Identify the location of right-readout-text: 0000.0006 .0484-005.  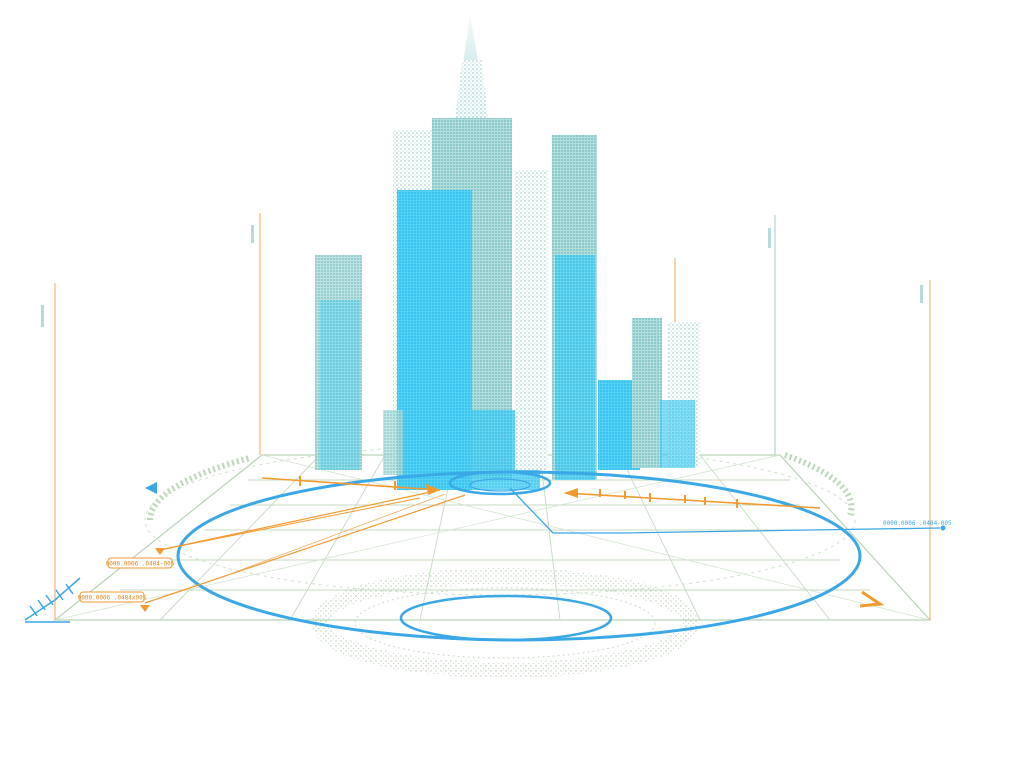
(917, 523).